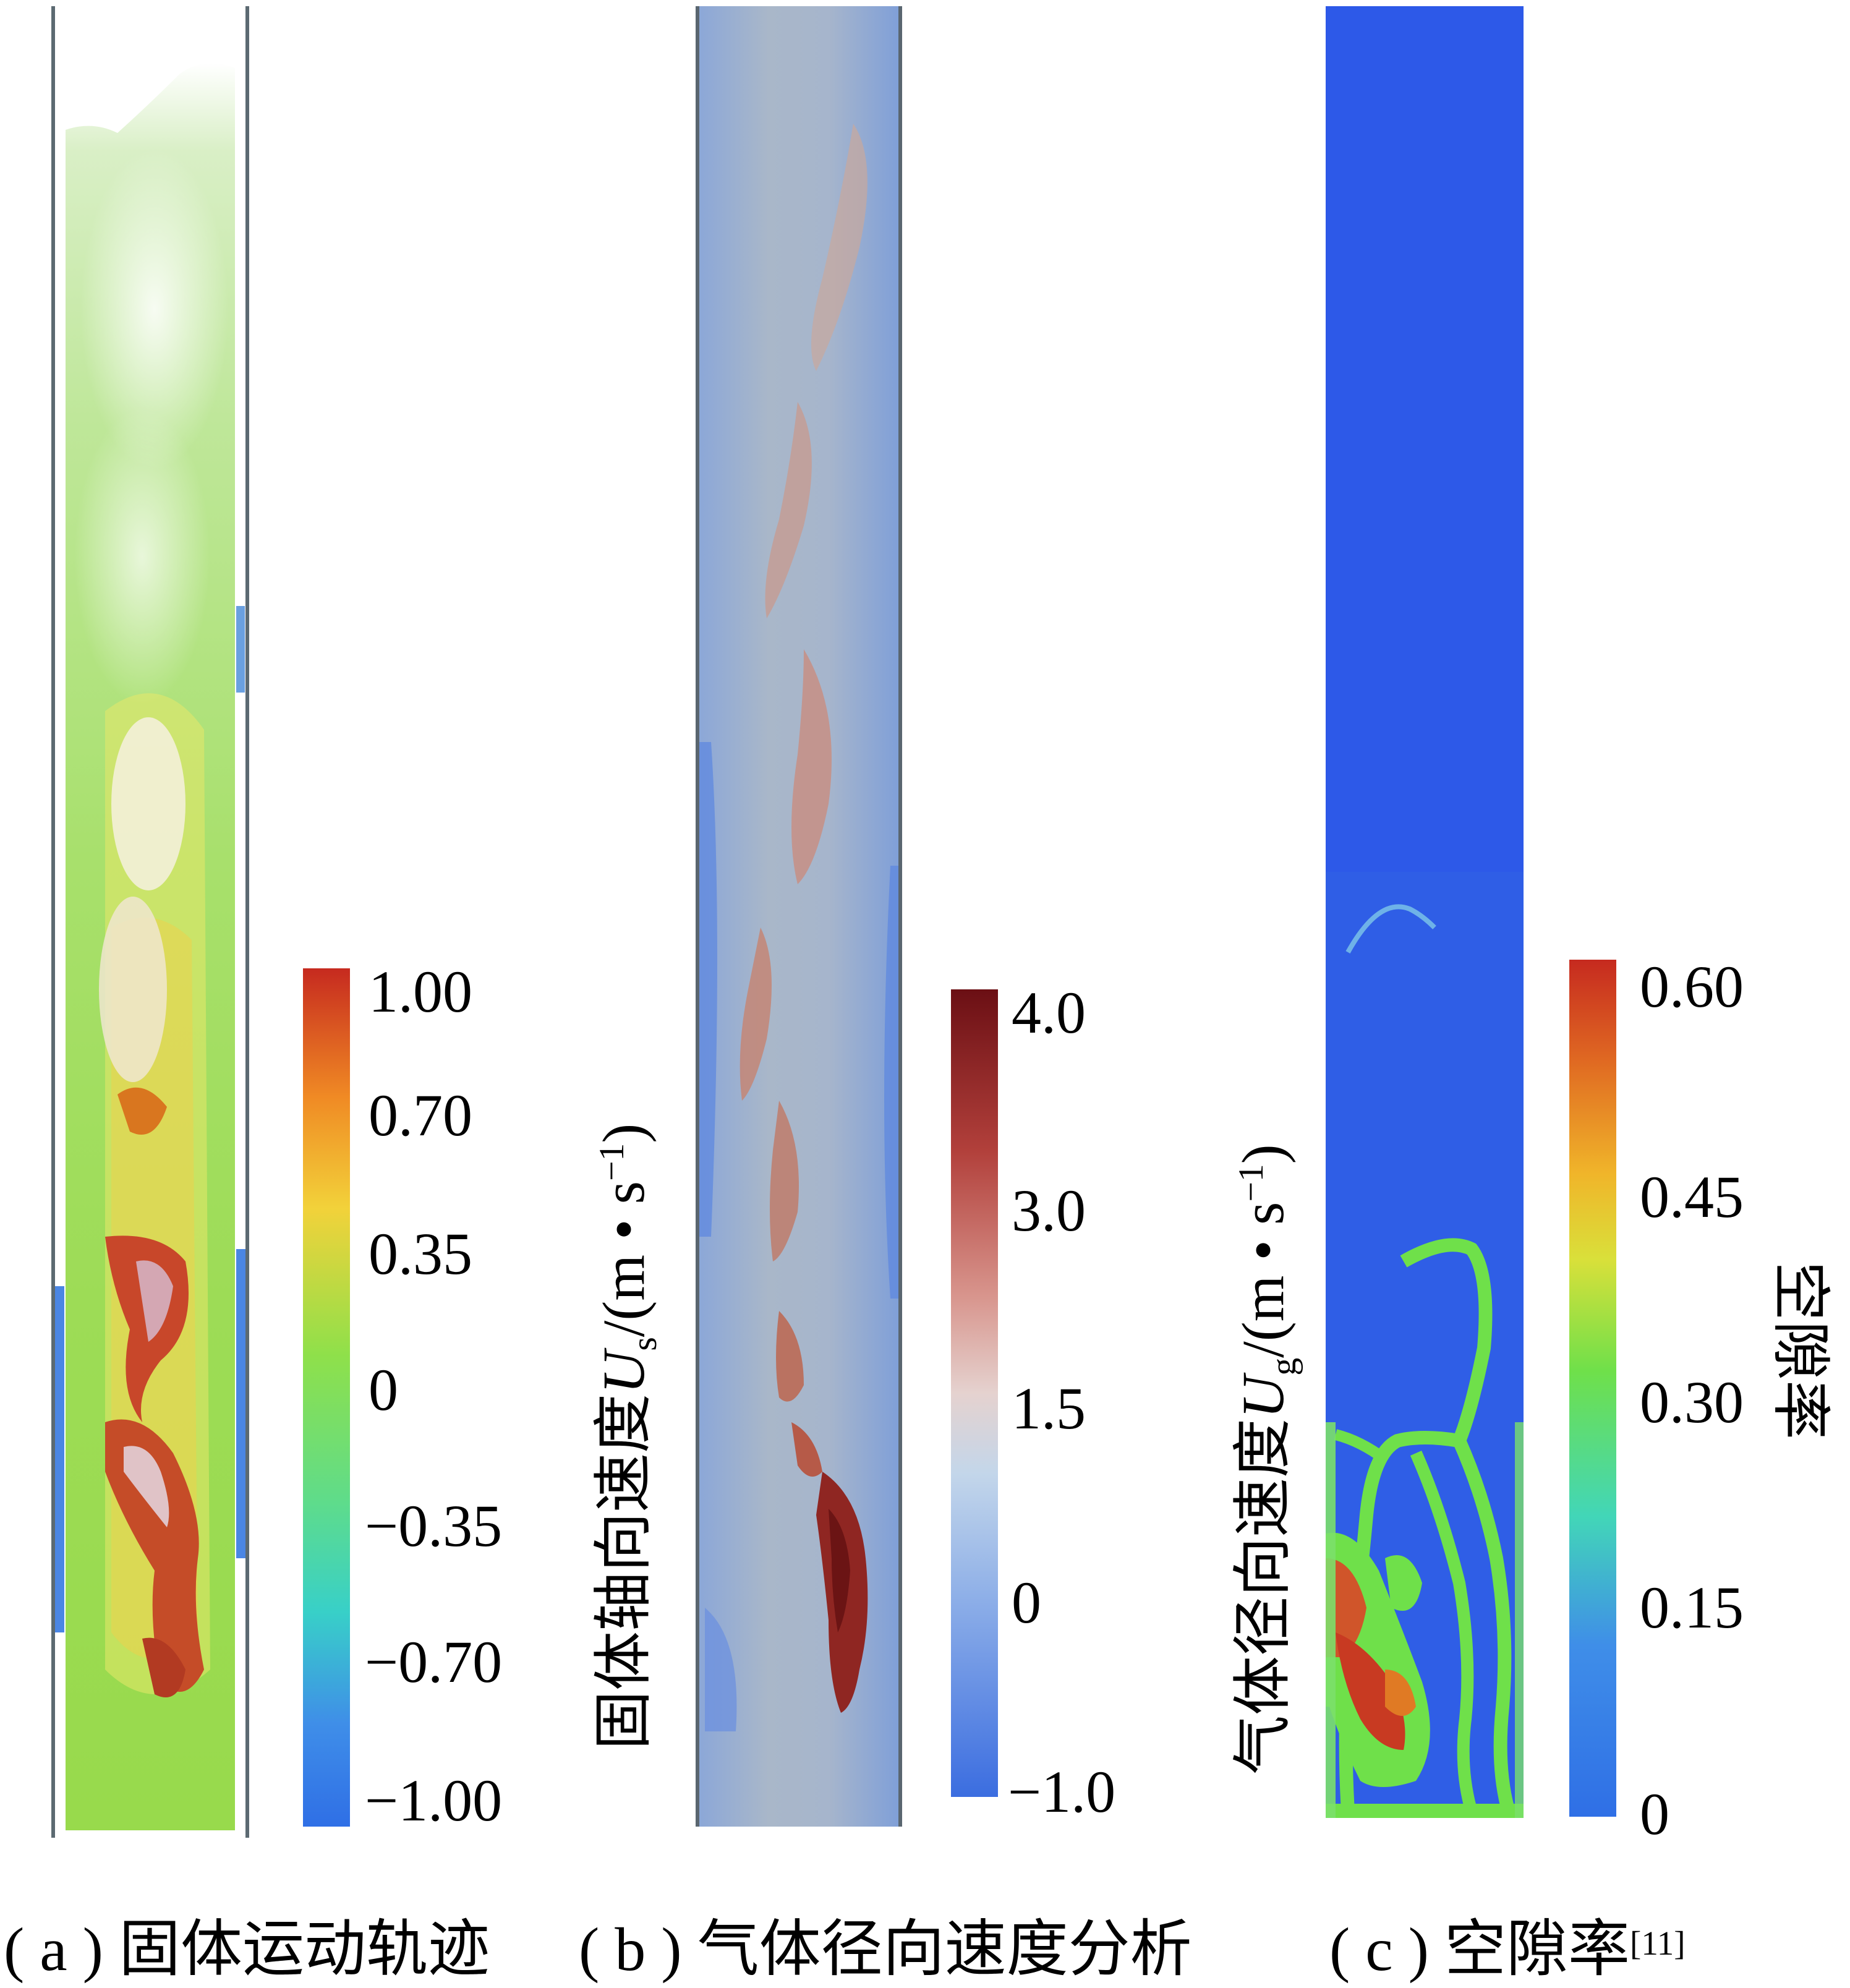  What do you see at coordinates (1800, 1350) in the screenshot?
I see `panel-c-colorbar-title: 空隙率` at bounding box center [1800, 1350].